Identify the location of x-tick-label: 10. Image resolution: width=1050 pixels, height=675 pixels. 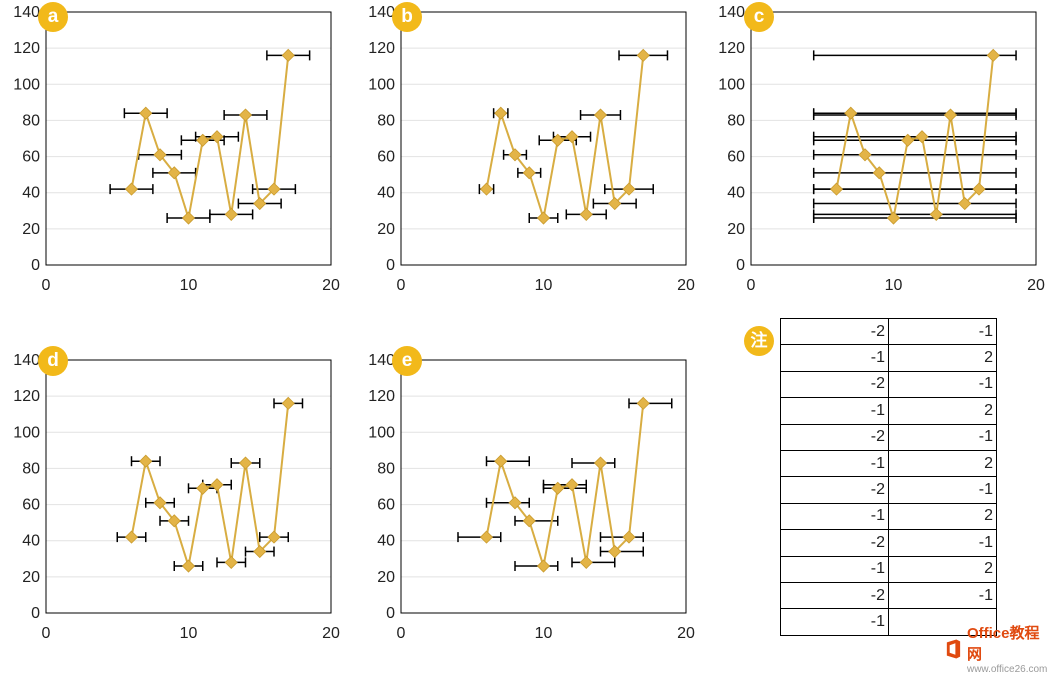
(544, 285).